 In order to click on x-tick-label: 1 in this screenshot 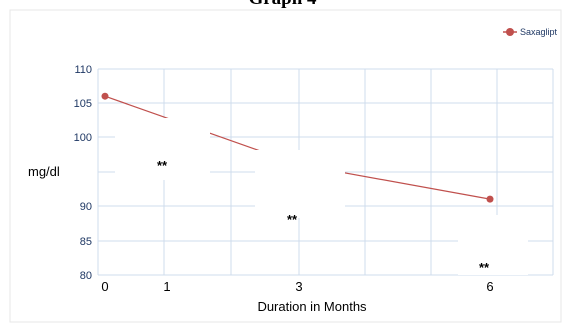, I will do `click(166, 286)`.